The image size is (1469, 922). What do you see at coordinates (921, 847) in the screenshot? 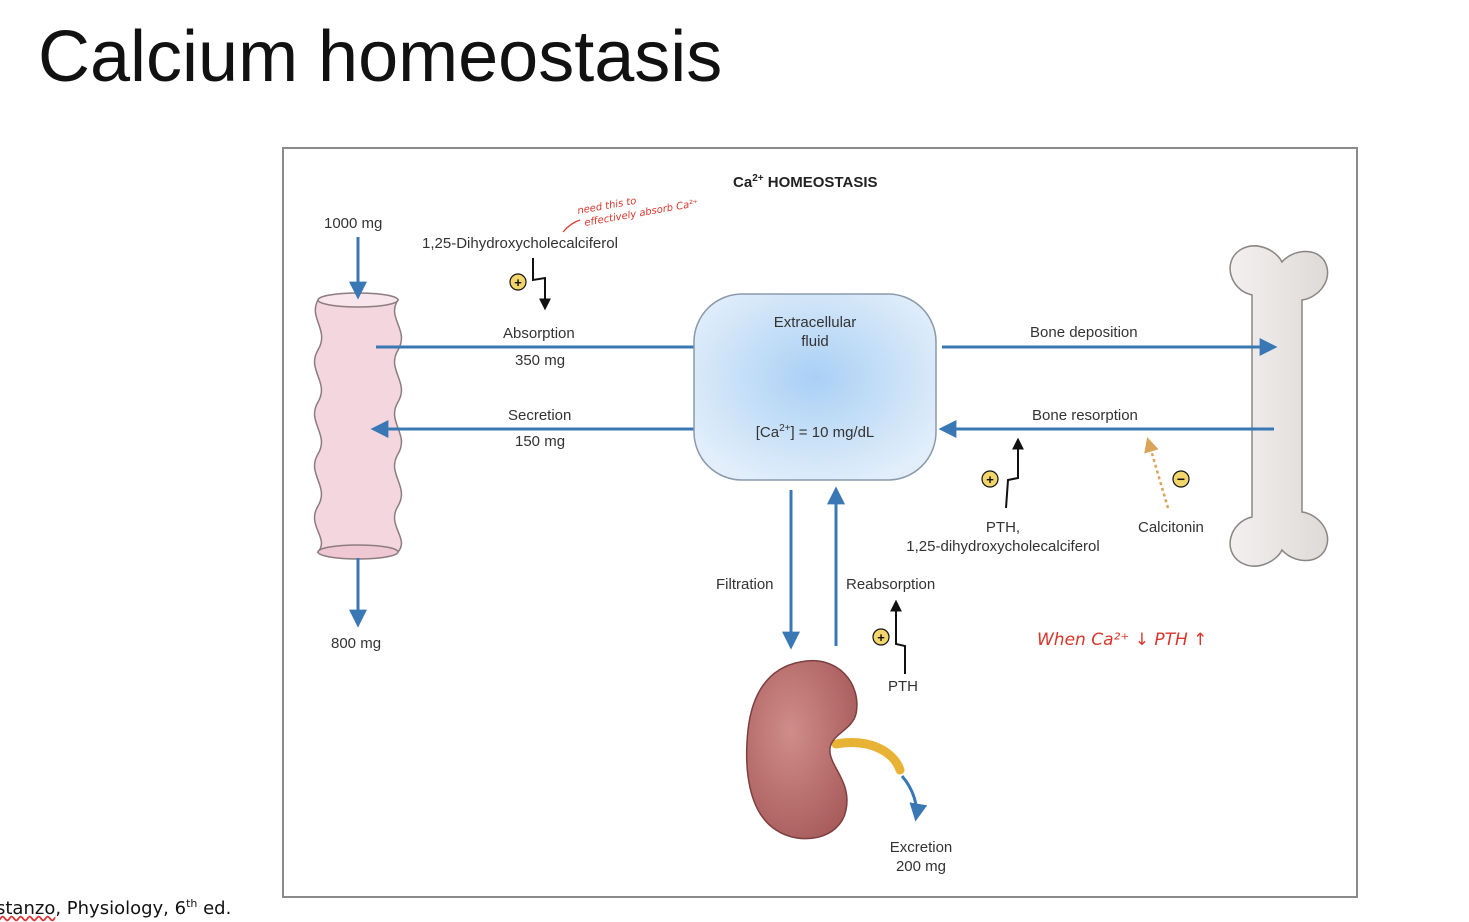
I see `excretion-label: Excretion` at bounding box center [921, 847].